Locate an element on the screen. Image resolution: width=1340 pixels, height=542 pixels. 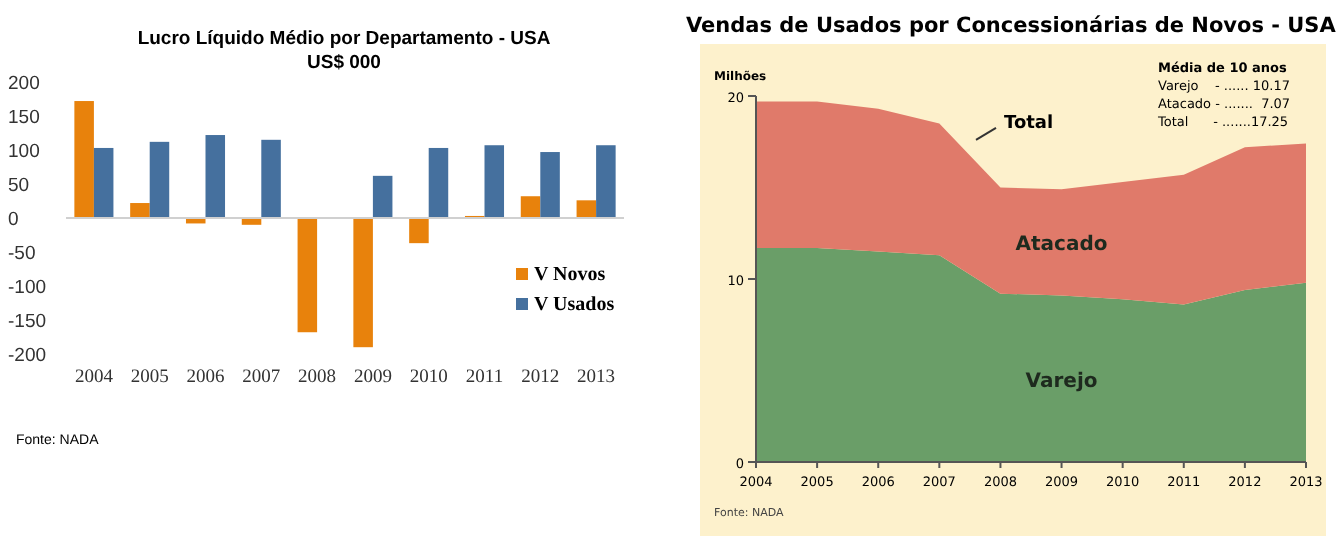
y-tick-label: 150 is located at coordinates (24, 118).